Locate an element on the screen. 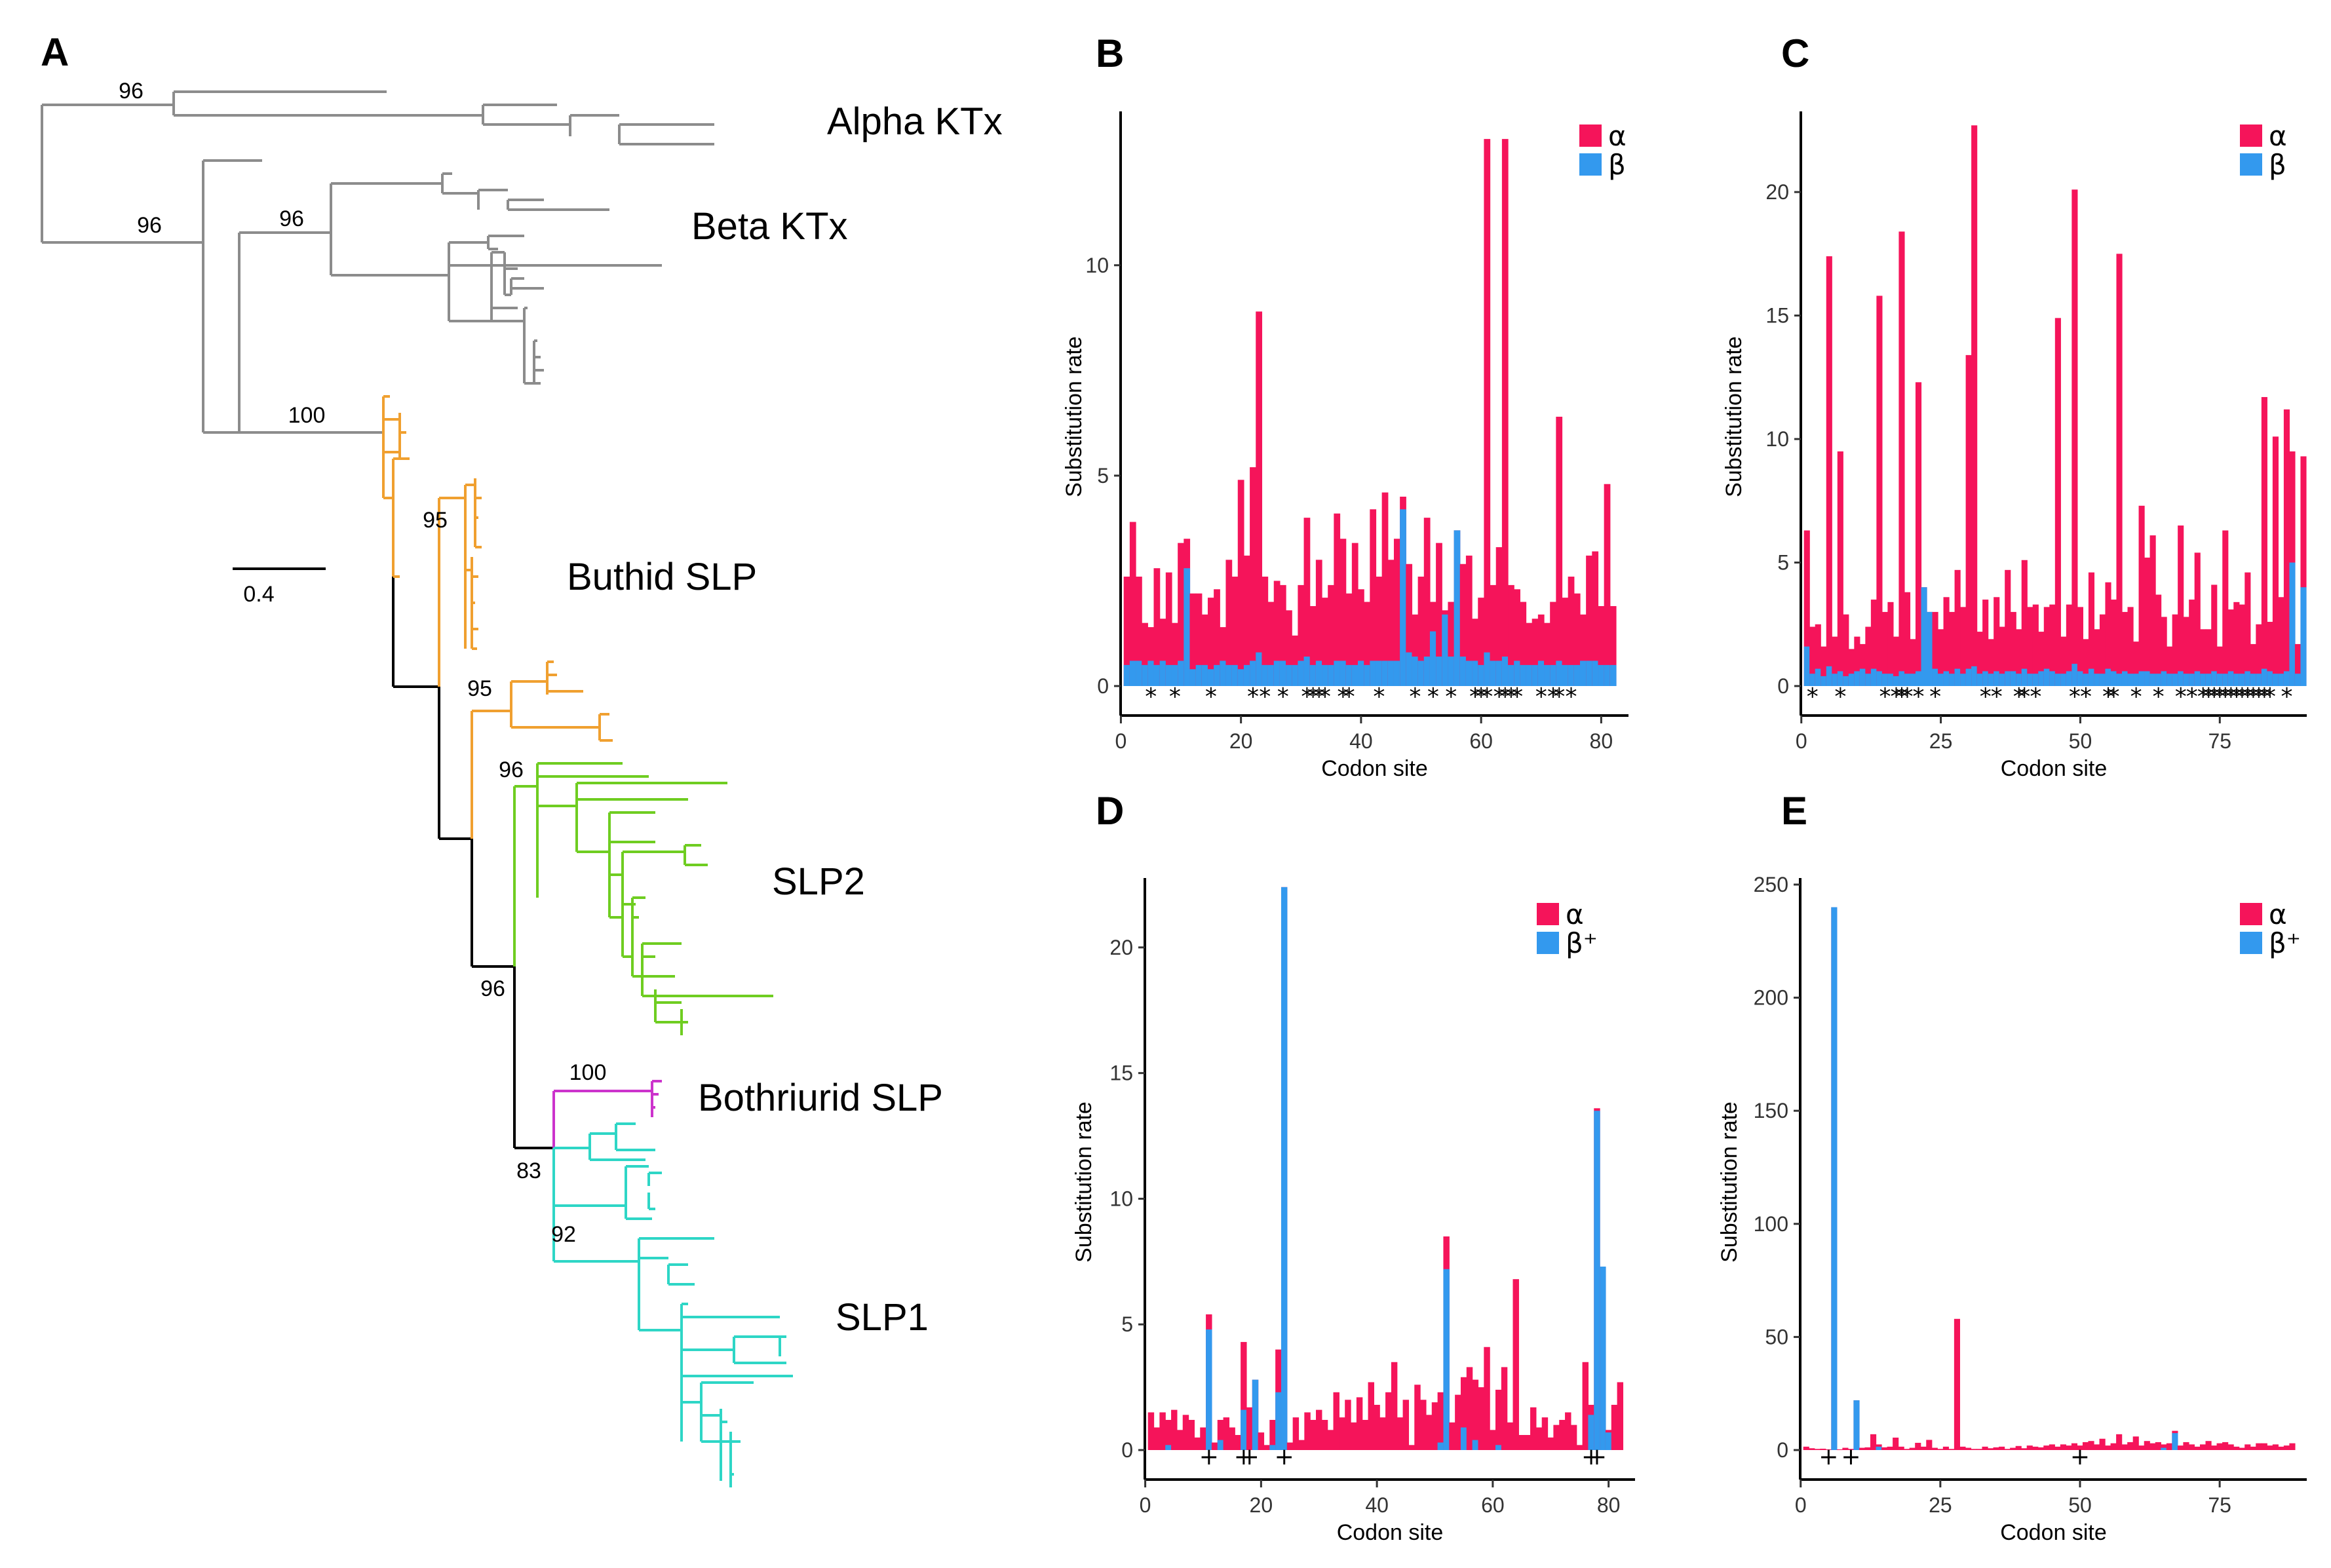 Image resolution: width=2331 pixels, height=1568 pixels. clade-label-buthid-slp: Buthid SLP is located at coordinates (662, 577).